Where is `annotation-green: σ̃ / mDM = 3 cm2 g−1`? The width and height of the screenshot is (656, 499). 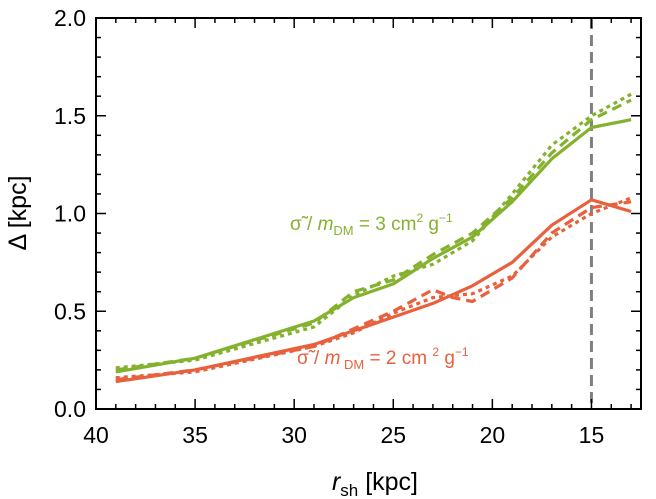 annotation-green: σ̃ / mDM = 3 cm2 g−1 is located at coordinates (371, 224).